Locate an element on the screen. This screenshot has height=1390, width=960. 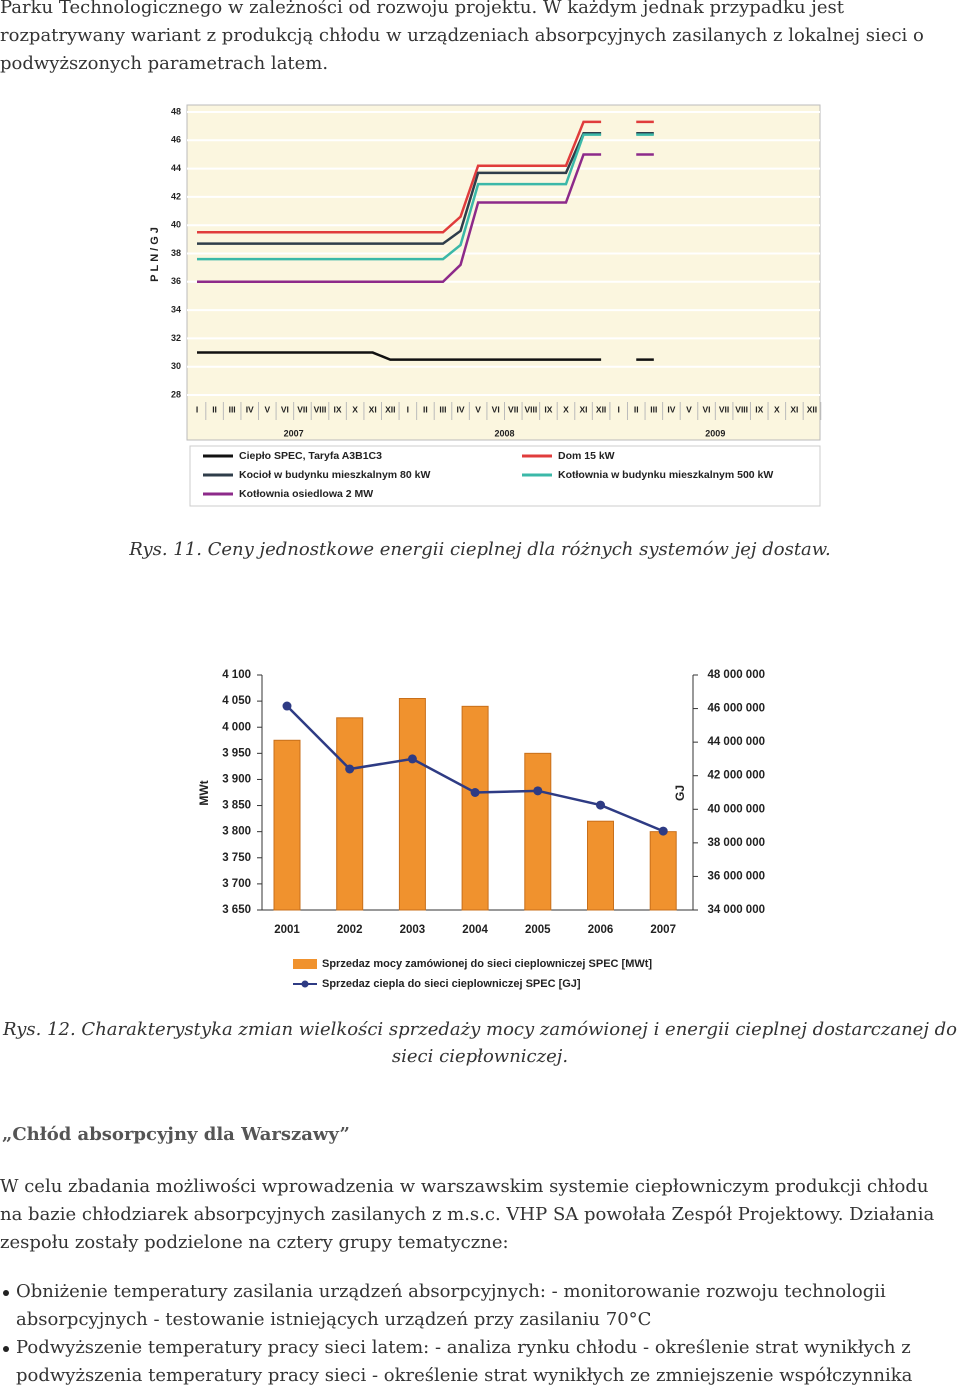
x-tick-label: 2005 is located at coordinates (538, 930).